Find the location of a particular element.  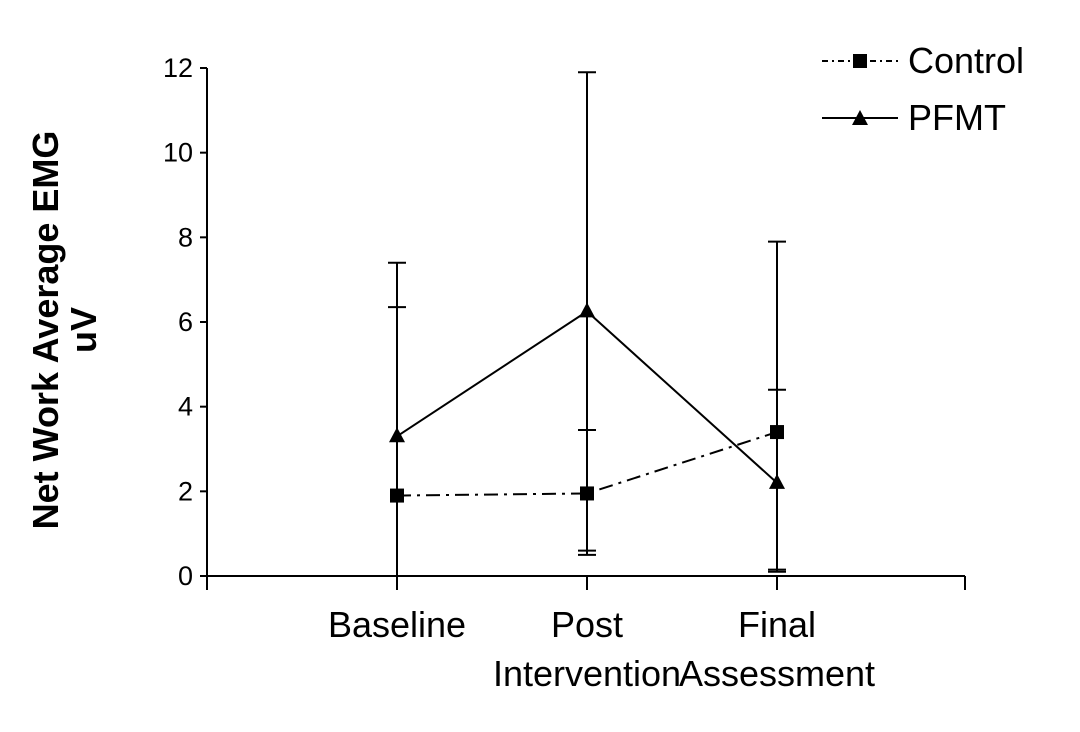

x-ticks: Baseline Post Intervention Final Assessment is located at coordinates (586, 635).